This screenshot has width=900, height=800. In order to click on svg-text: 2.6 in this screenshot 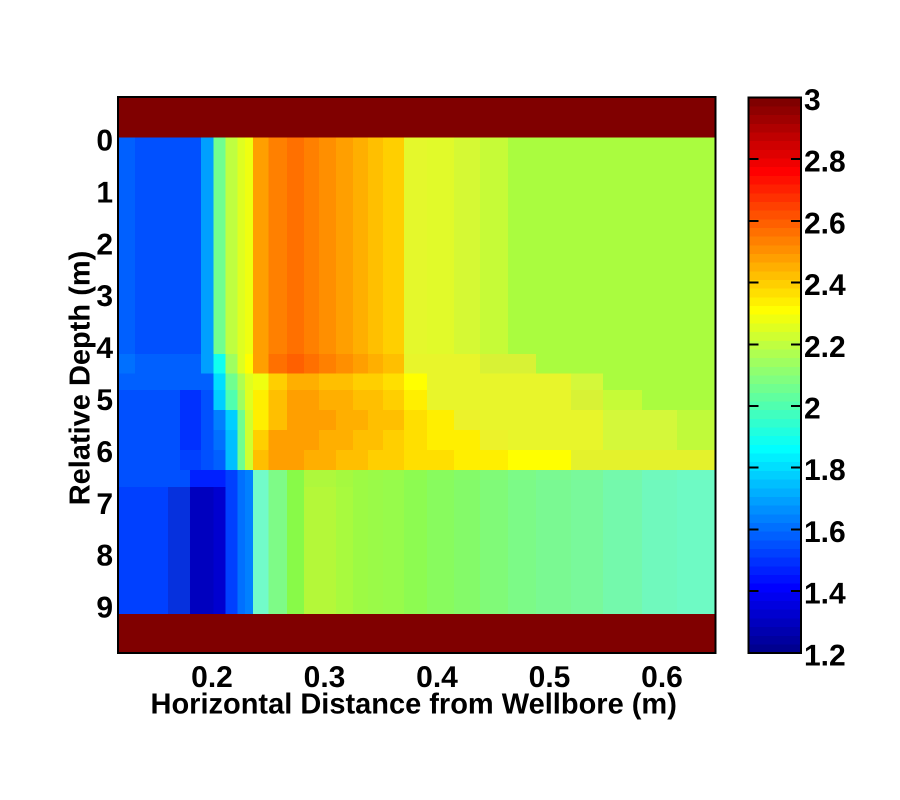, I will do `click(825, 223)`.